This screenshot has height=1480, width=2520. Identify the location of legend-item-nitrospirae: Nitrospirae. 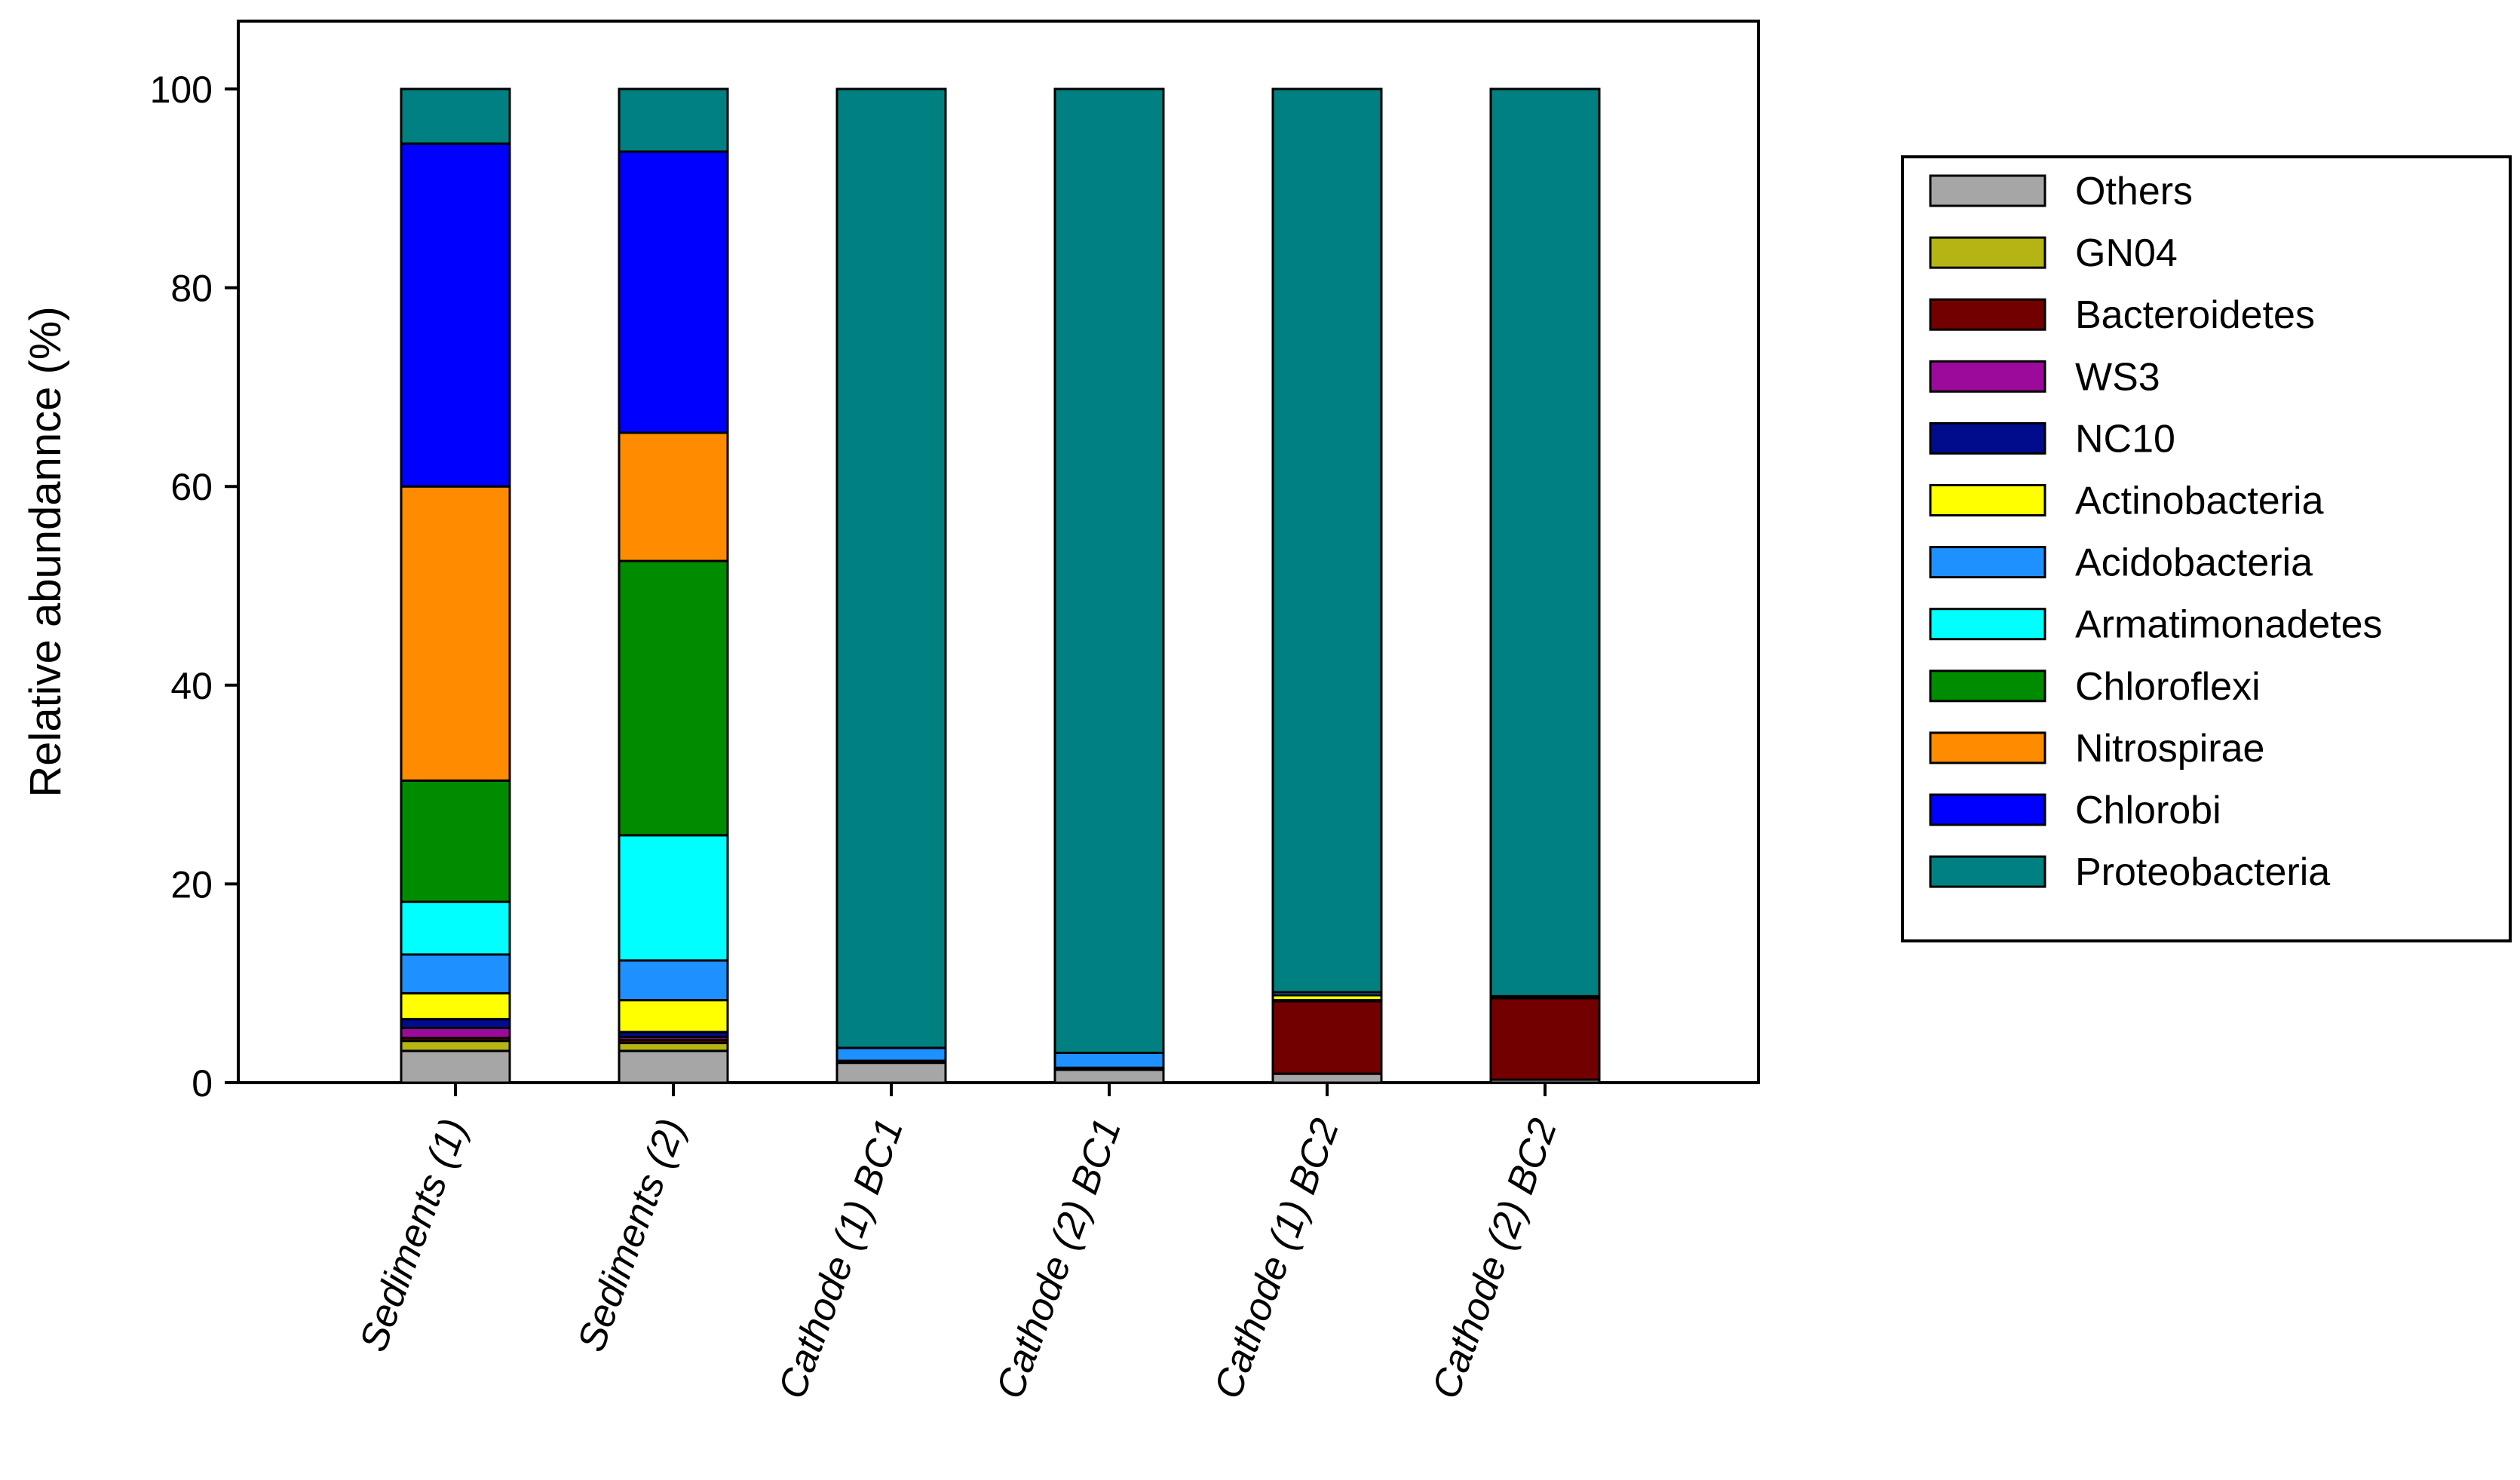
(2096, 749).